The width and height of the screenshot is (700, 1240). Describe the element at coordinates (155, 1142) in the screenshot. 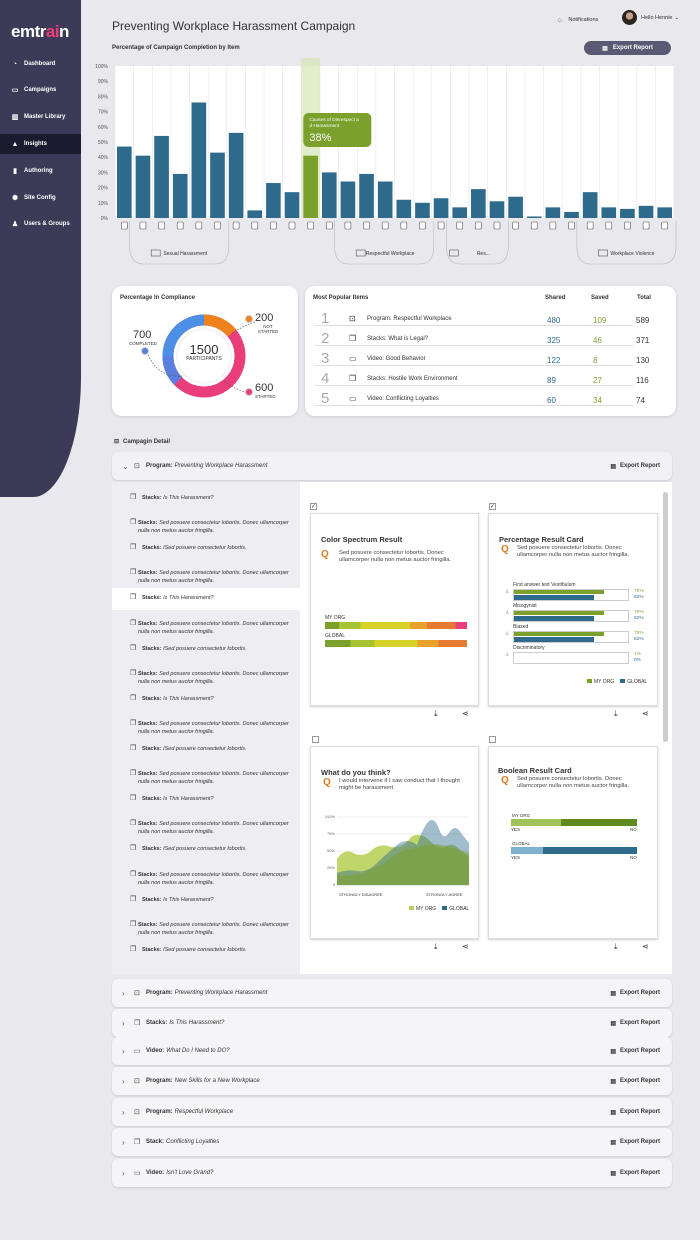

I see `row-type: Stack:` at that location.